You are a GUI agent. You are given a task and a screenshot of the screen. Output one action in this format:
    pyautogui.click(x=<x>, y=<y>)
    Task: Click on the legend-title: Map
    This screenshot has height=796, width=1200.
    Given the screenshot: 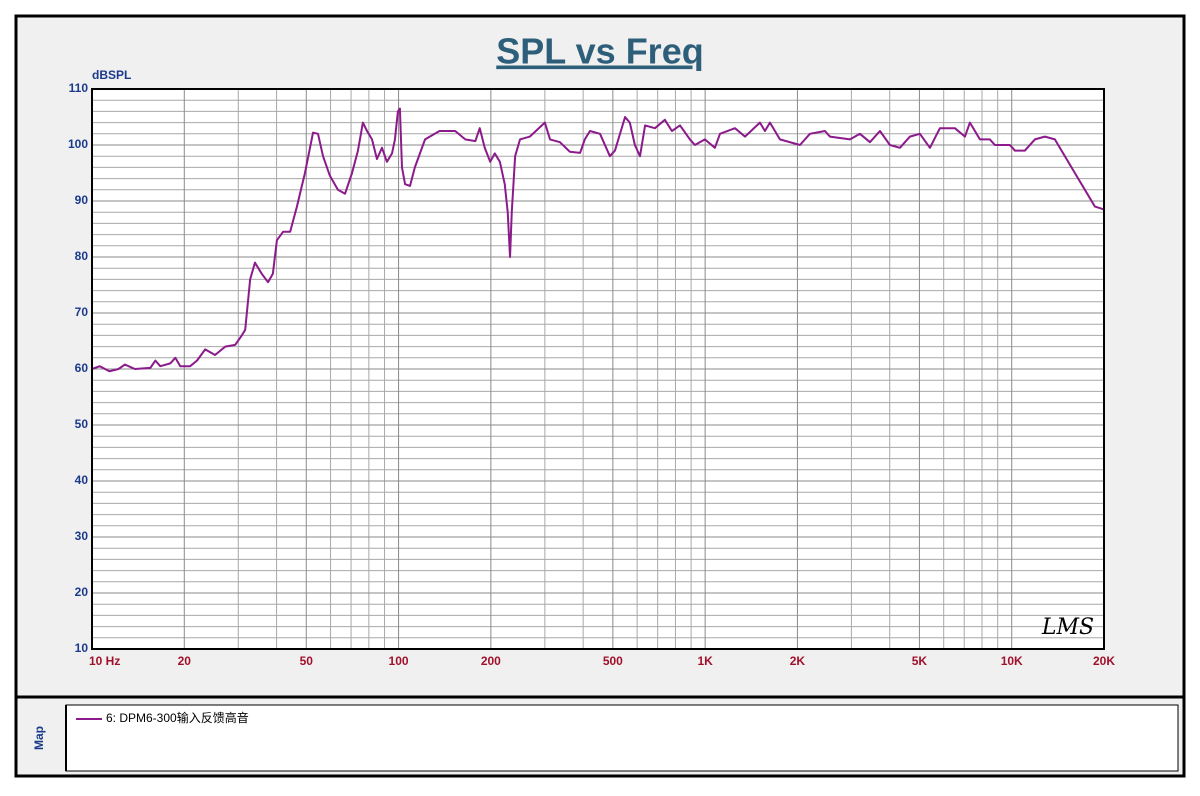 What is the action you would take?
    pyautogui.click(x=39, y=738)
    